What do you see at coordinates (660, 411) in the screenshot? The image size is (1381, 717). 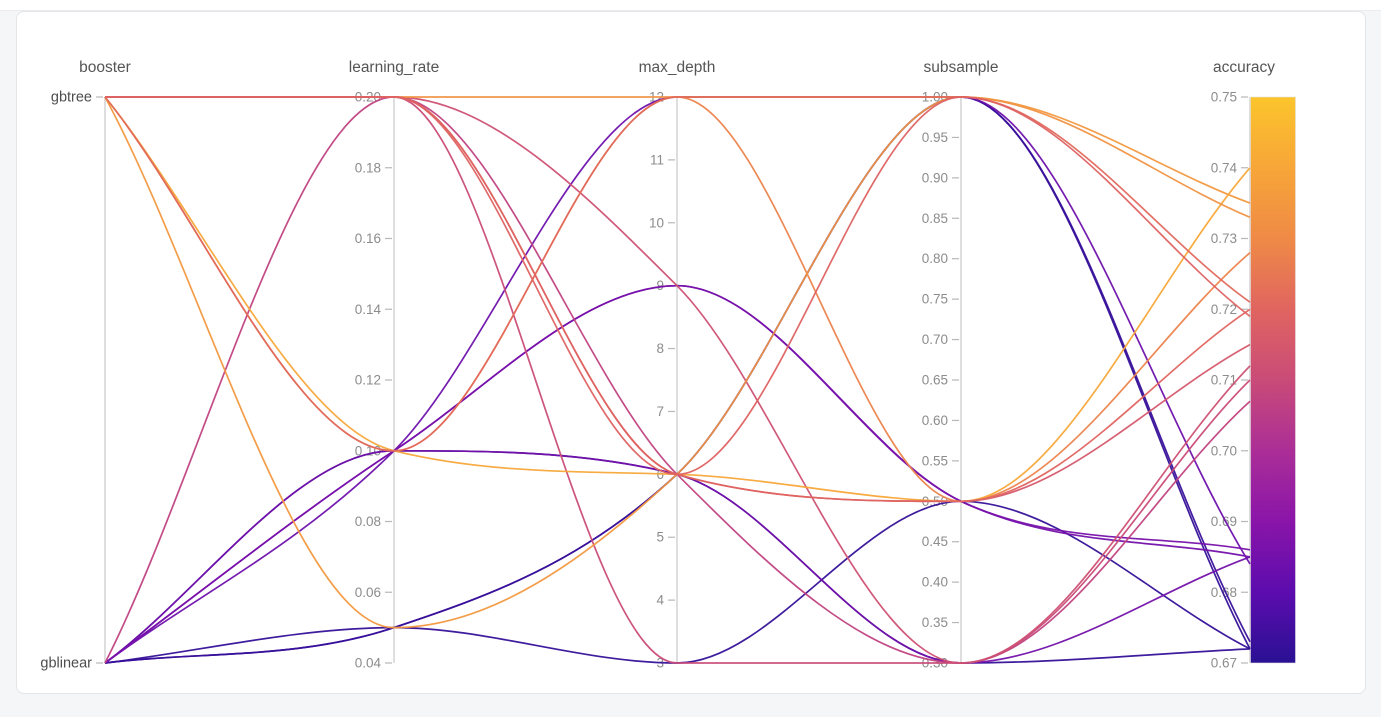 I see `tick-label-max_depth-7: 7` at bounding box center [660, 411].